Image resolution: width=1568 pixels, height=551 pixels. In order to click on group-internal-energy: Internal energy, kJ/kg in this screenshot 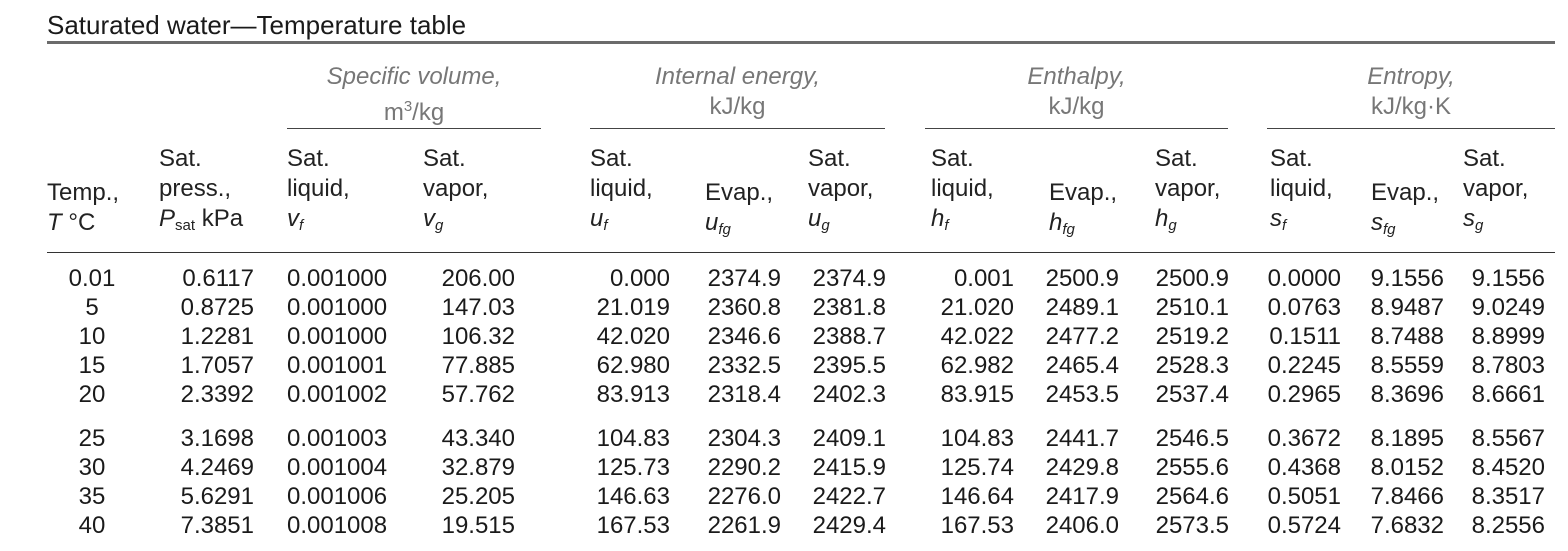, I will do `click(737, 95)`.